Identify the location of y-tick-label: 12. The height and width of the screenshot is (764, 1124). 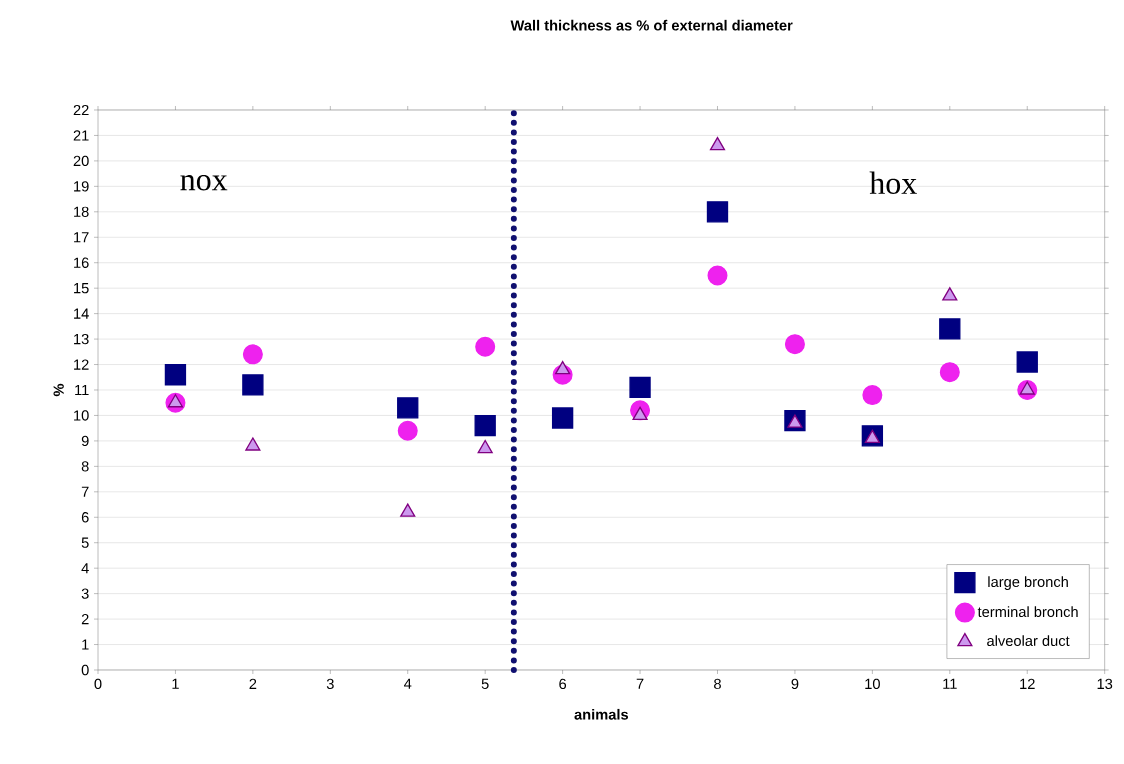
(81, 364).